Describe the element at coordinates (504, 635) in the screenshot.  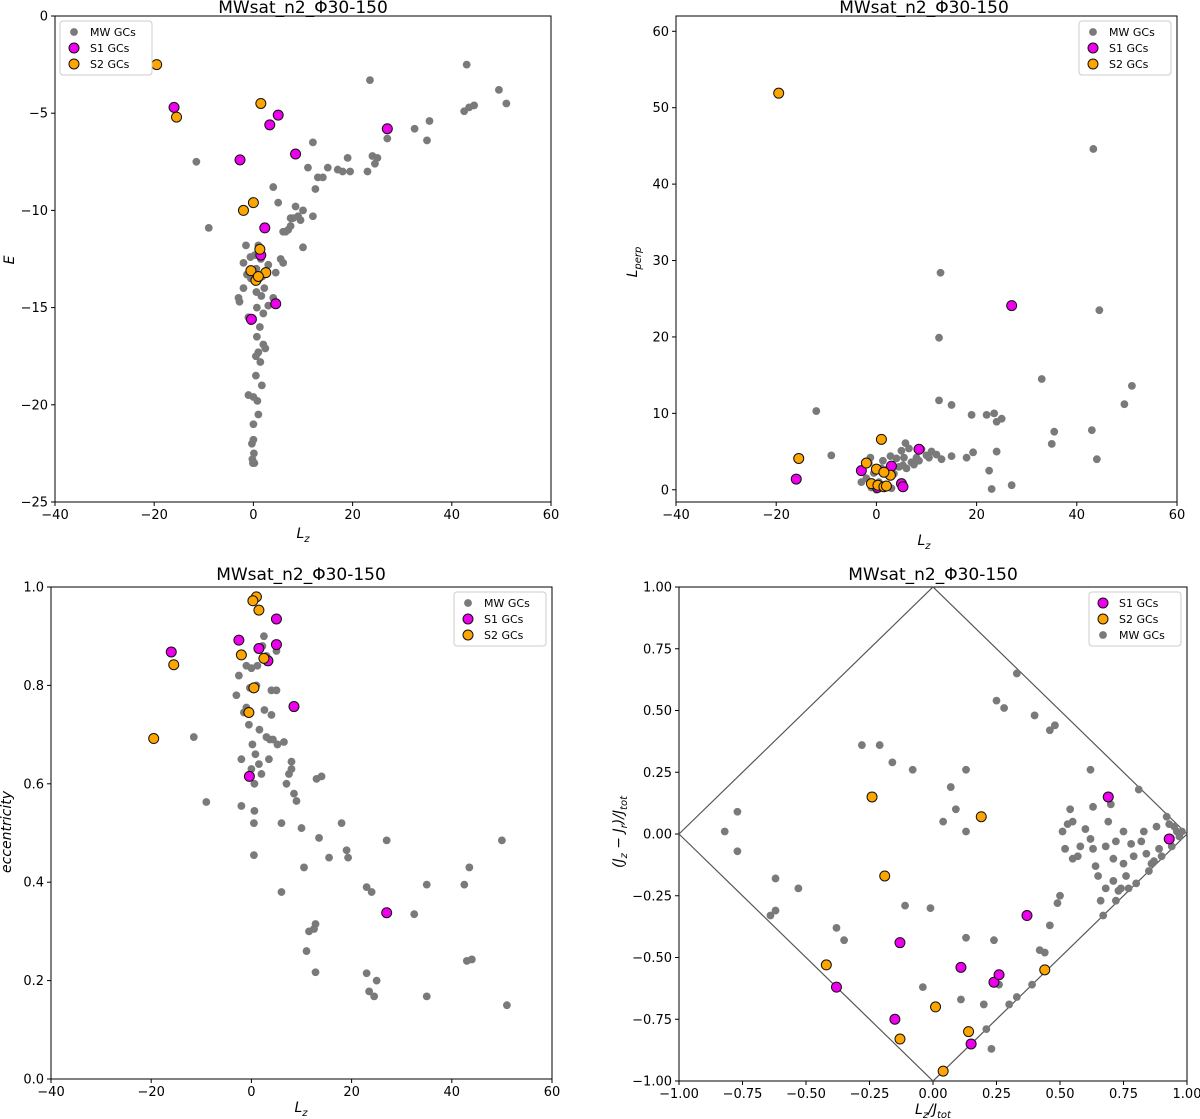
I see `legend-label: S2 GCs` at that location.